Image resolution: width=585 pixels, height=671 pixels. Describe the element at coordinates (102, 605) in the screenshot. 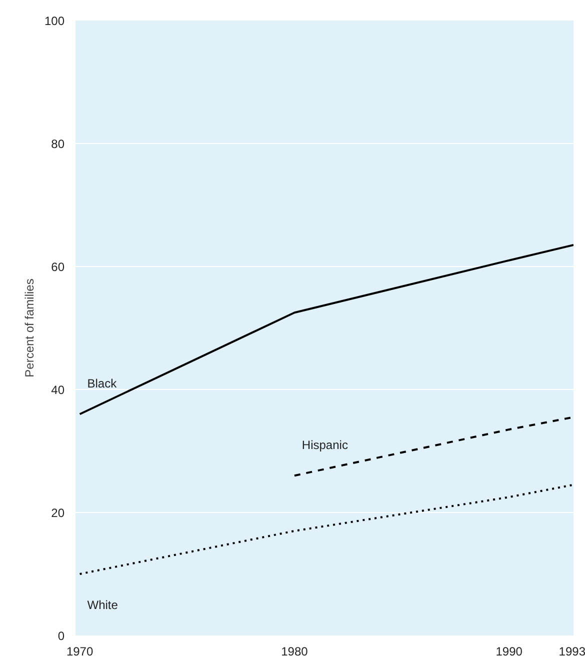

I see `text: White` at that location.